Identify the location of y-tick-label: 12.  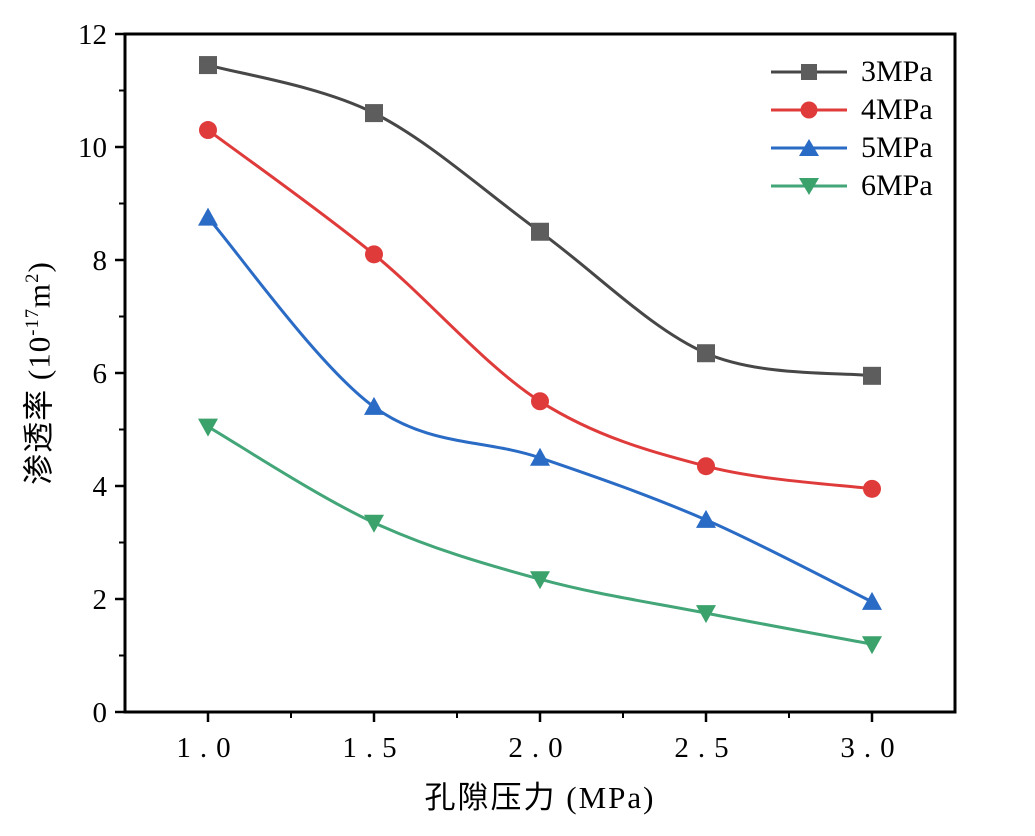
(92, 35).